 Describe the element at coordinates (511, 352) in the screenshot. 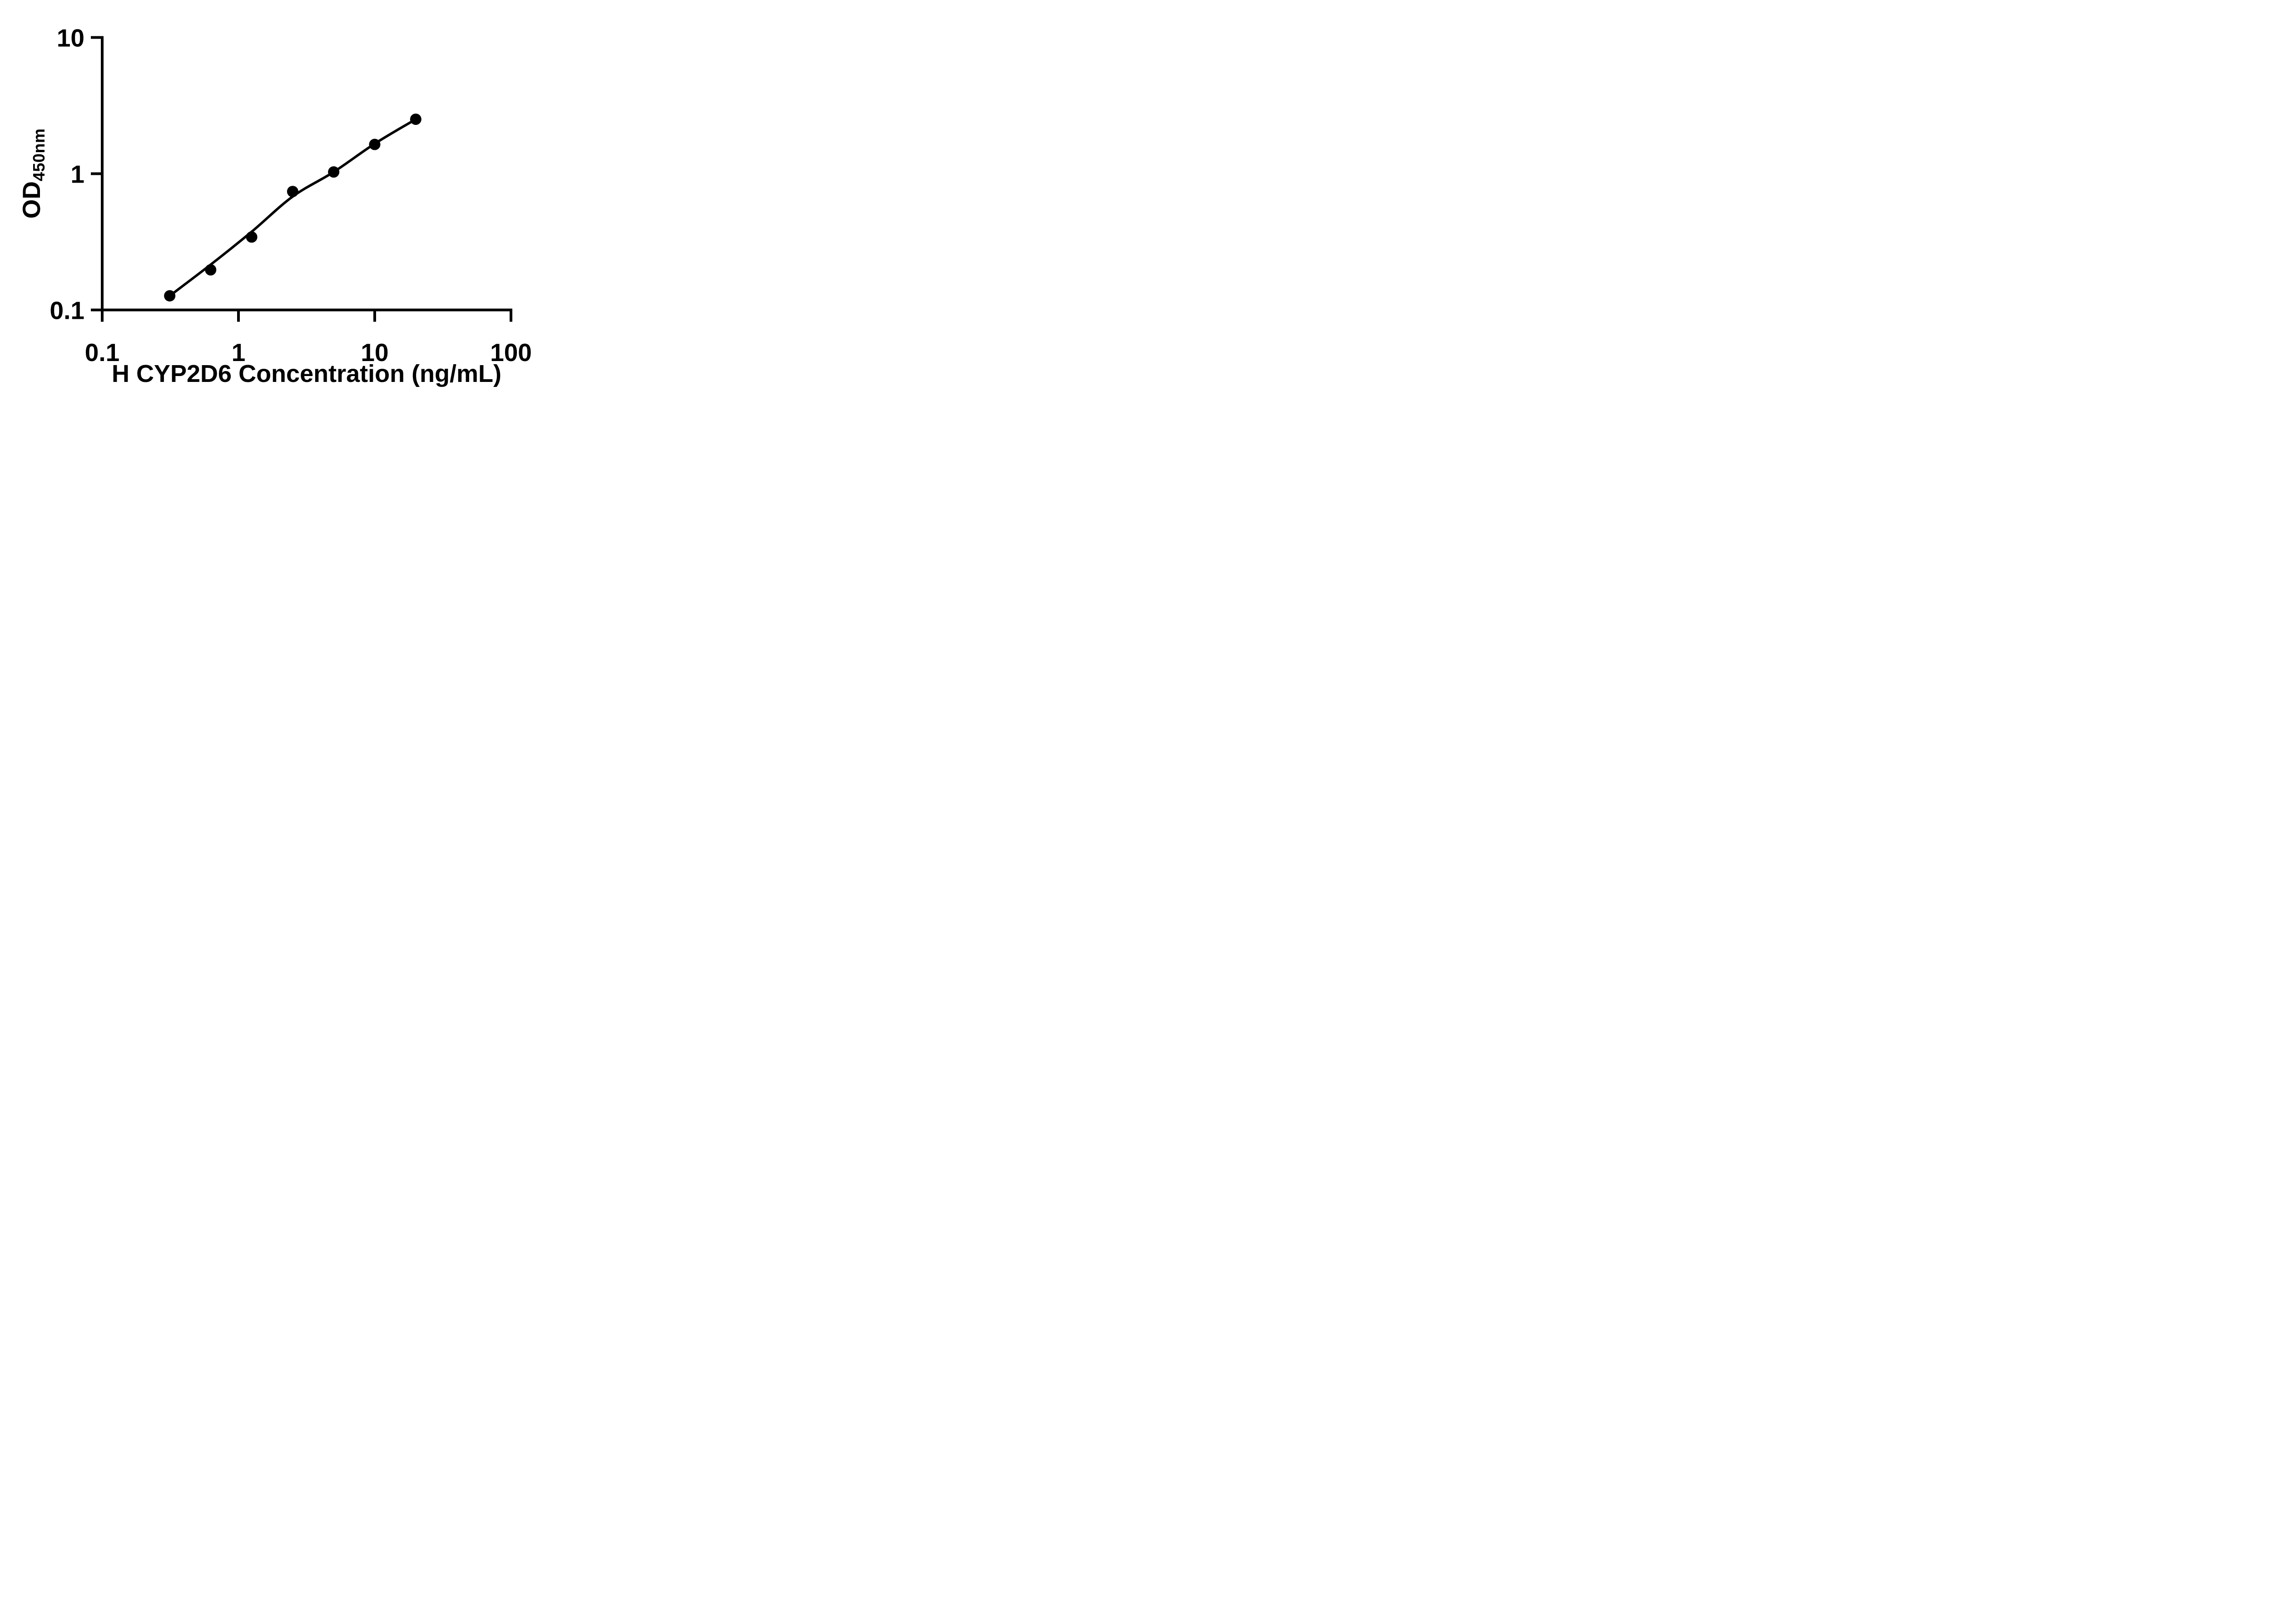

I see `x-tick-label-100: 100` at that location.